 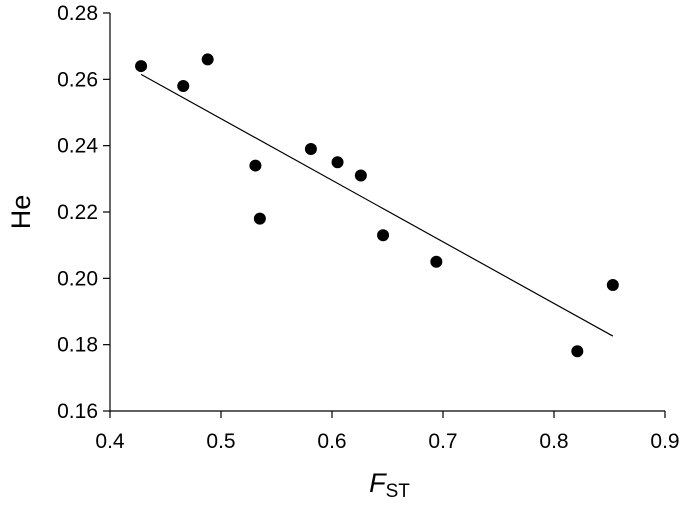 I want to click on x-tick-label: 0.6, so click(x=331, y=441).